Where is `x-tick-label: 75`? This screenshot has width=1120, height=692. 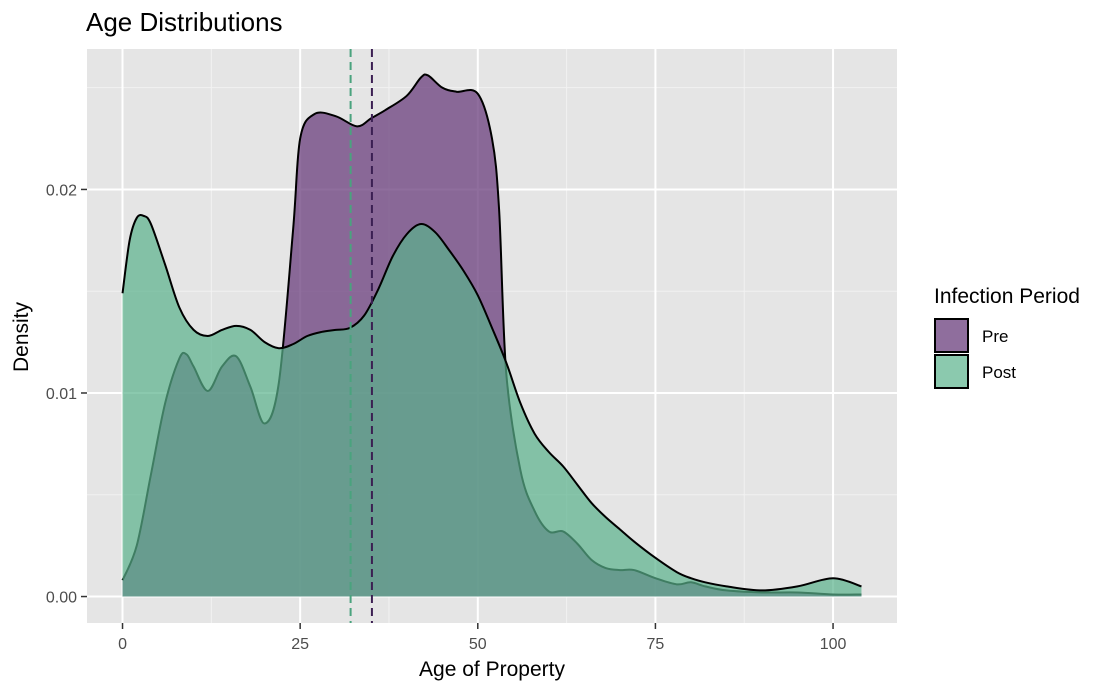 x-tick-label: 75 is located at coordinates (656, 644).